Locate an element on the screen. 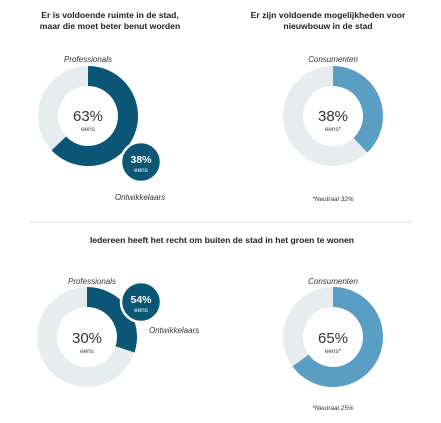 This screenshot has height=423, width=441. chart-q2: Consumenten 38% eens* *Neutraal 32% is located at coordinates (333, 129).